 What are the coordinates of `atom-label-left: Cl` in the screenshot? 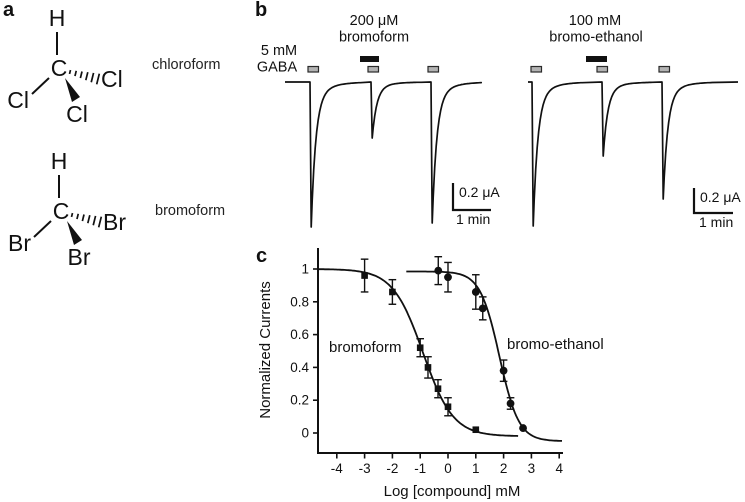 It's located at (18, 100).